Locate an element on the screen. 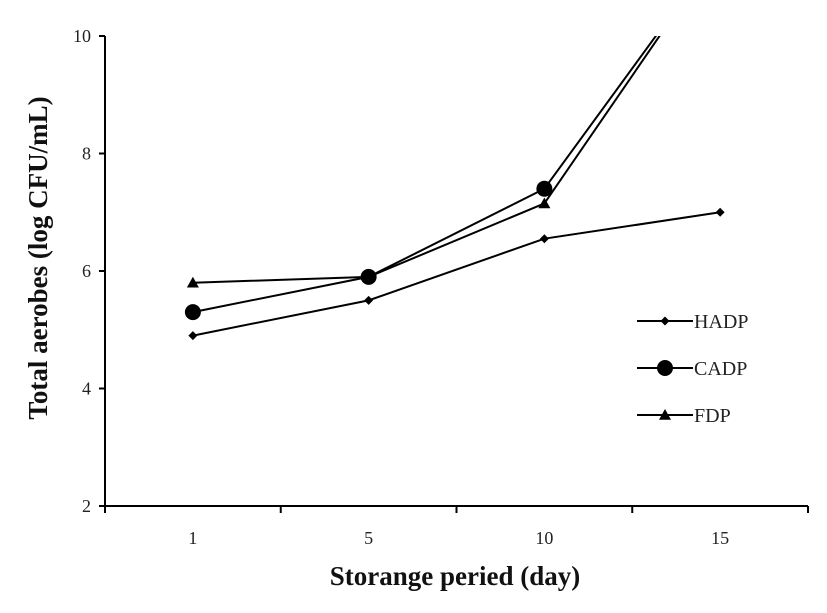 This screenshot has width=827, height=613. y-tick-label: 4 is located at coordinates (86, 389).